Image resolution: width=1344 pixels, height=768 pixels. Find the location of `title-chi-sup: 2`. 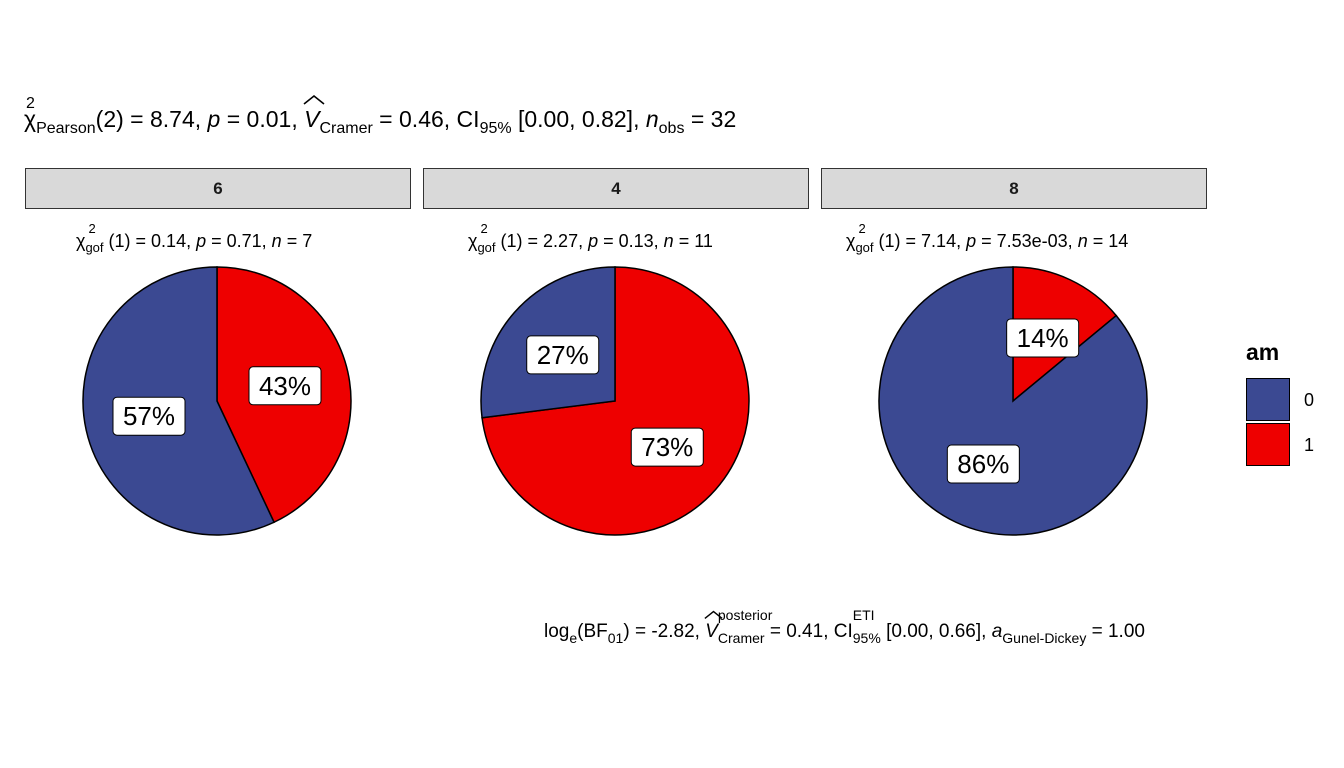

title-chi-sup: 2 is located at coordinates (30, 103).